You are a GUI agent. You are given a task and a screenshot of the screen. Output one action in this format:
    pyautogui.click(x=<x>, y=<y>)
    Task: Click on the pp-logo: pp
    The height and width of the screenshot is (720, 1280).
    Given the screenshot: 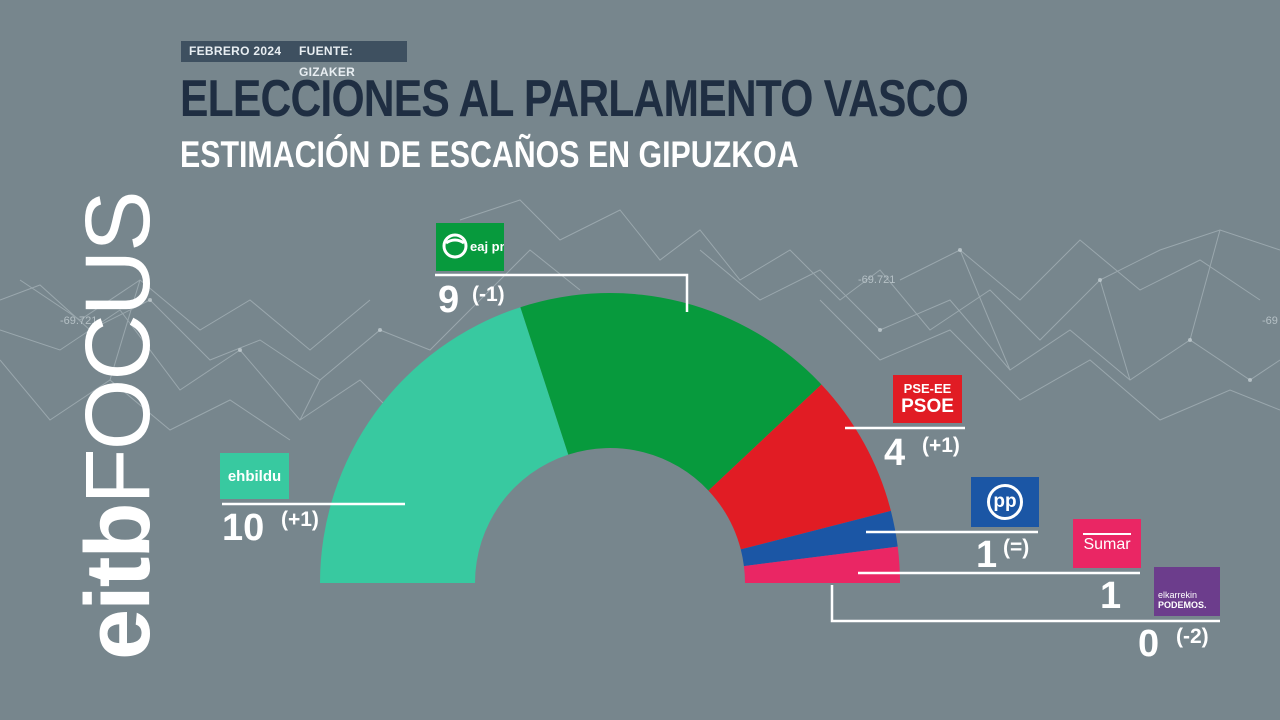 What is the action you would take?
    pyautogui.click(x=1005, y=502)
    